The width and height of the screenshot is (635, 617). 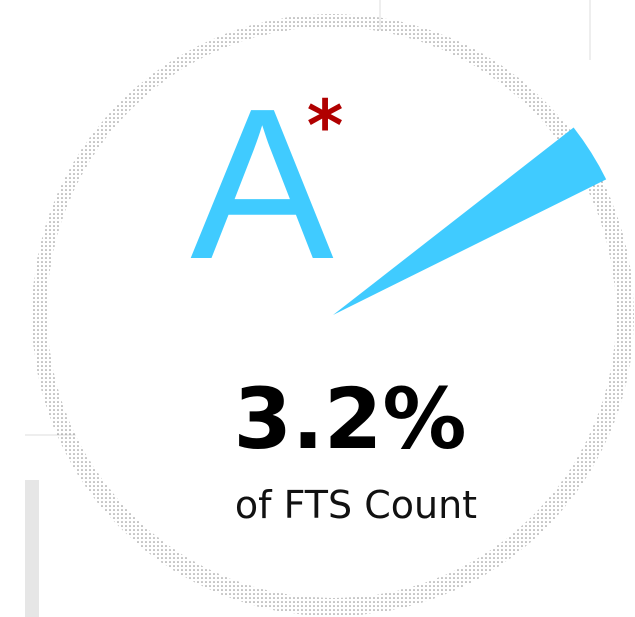 I want to click on subtitle: of FTS Count, so click(x=356, y=505).